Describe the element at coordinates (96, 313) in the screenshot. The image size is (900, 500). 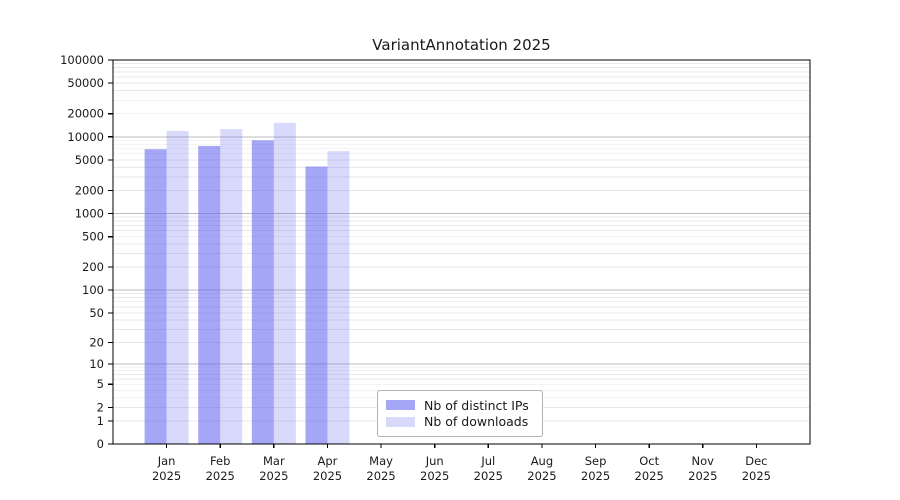
I see `y-tick-label: 50` at that location.